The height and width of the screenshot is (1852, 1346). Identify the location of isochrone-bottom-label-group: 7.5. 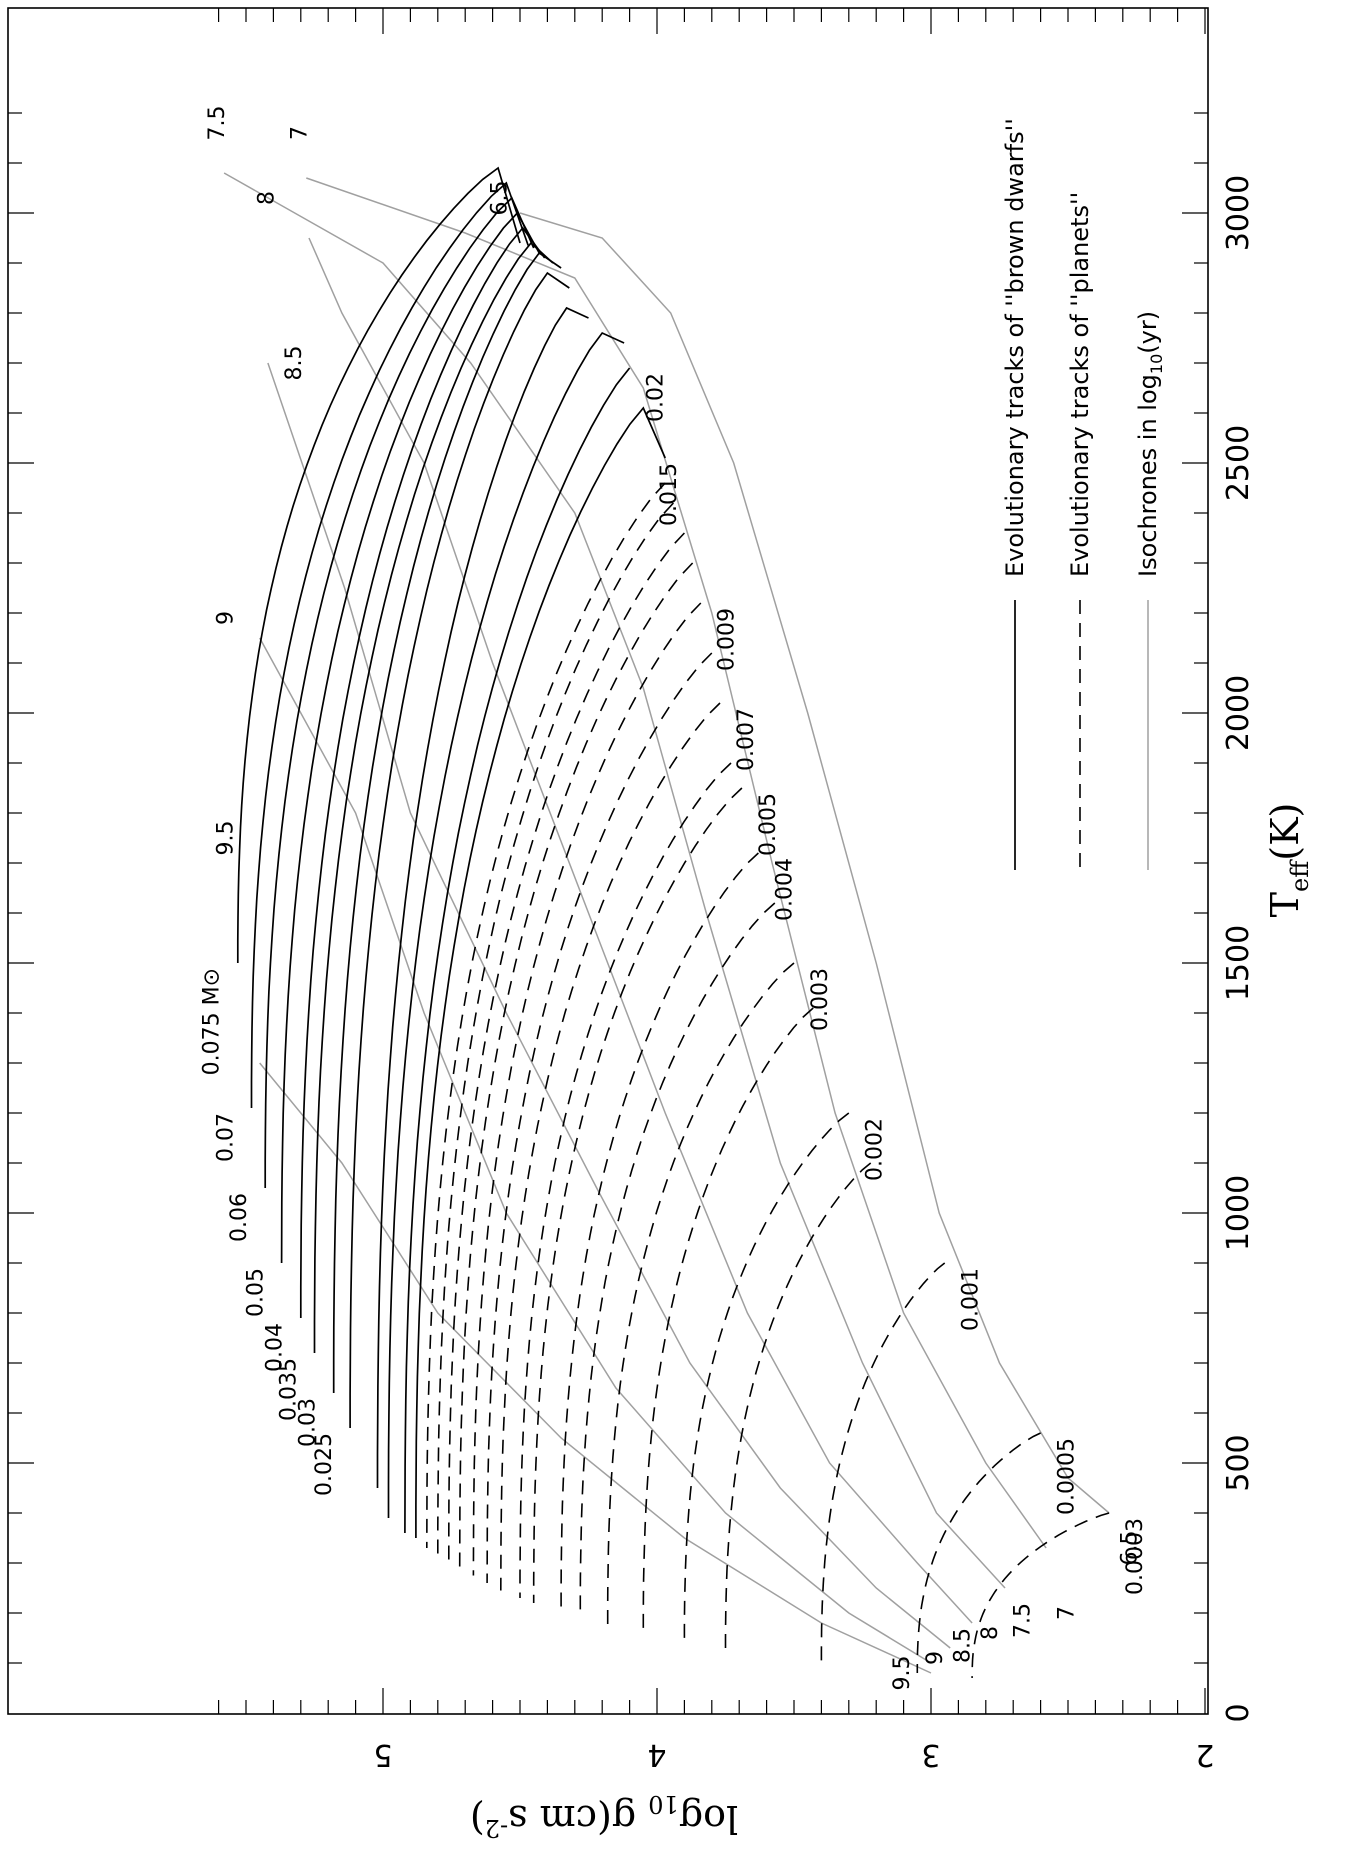
(1023, 1620).